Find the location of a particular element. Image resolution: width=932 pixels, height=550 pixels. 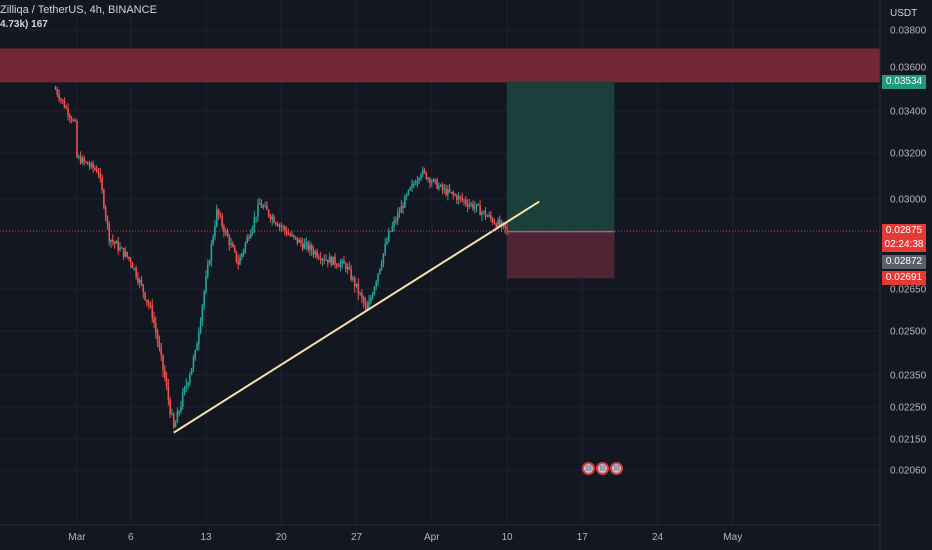

volume-indicator-label: 4.73k) 167 is located at coordinates (24, 24).